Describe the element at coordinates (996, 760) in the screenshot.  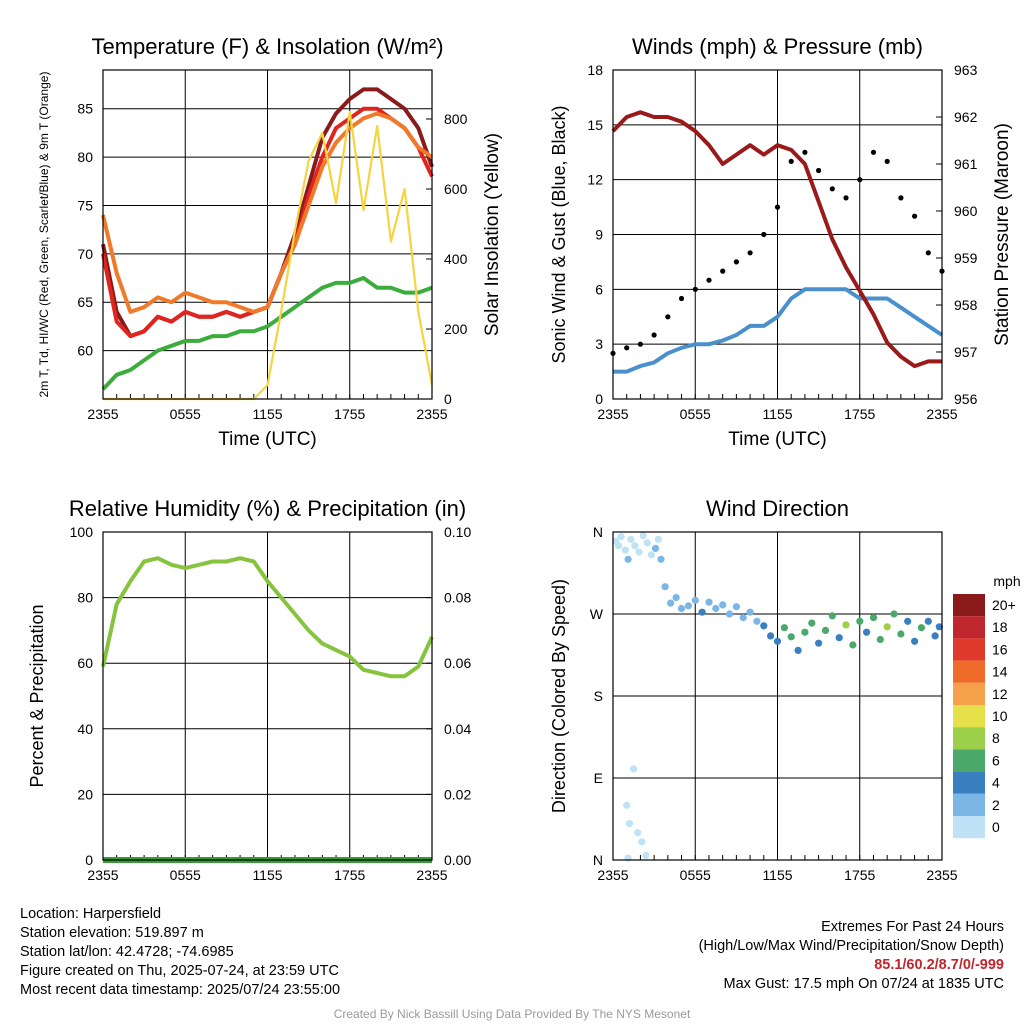
I see `colorbar-label: 6` at that location.